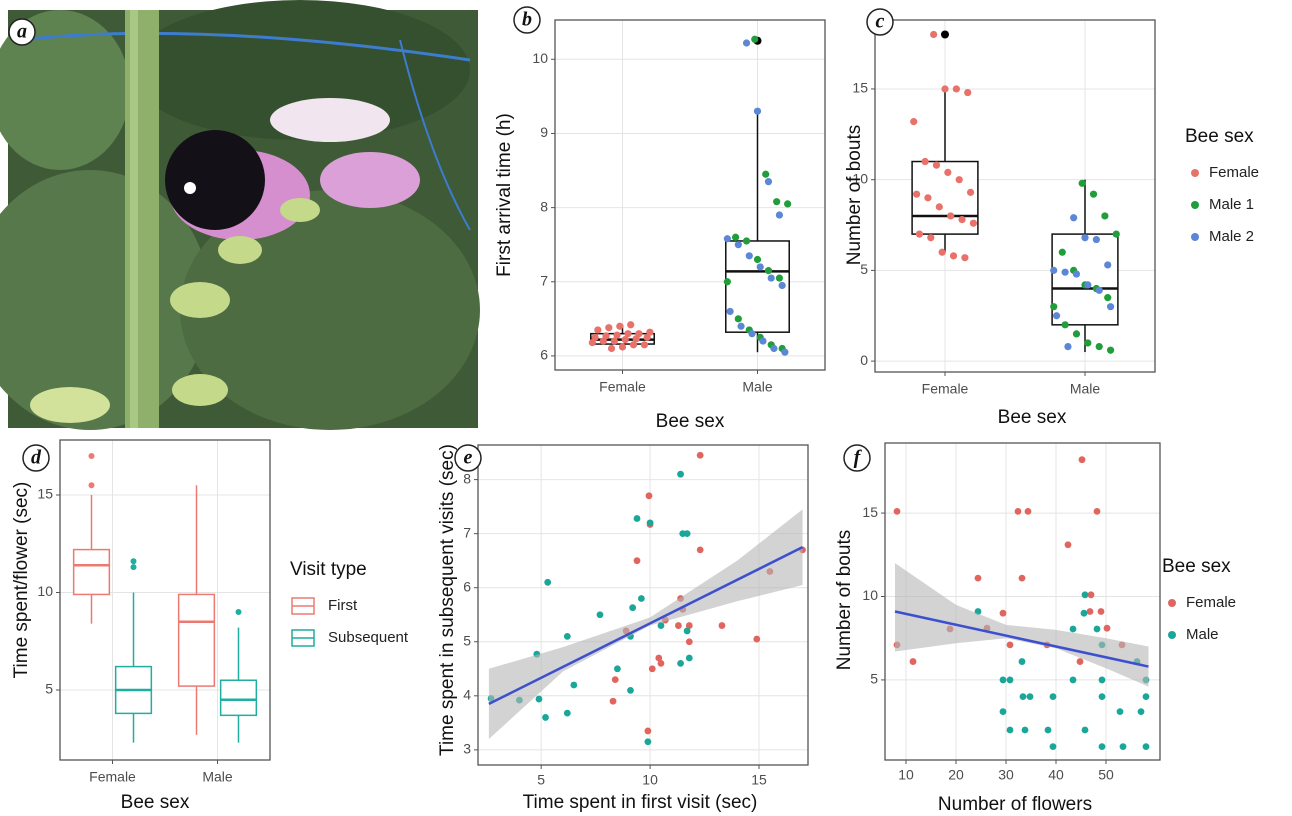  Describe the element at coordinates (1231, 236) in the screenshot. I see `legend-entry: Male 2` at that location.